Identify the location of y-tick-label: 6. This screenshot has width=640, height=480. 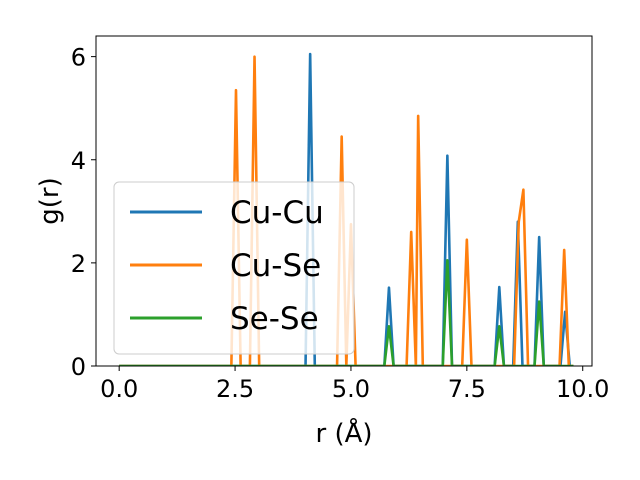
(78, 58).